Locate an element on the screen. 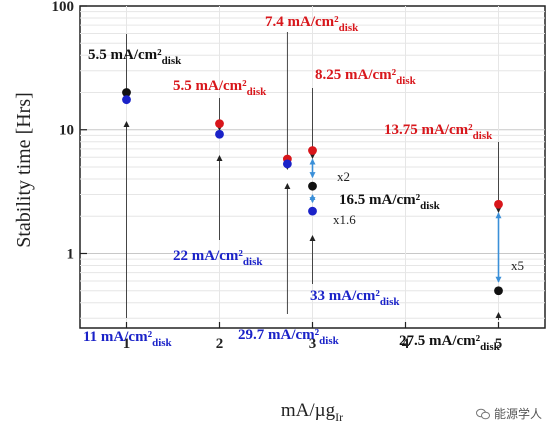  annotation-label: 11 mA/cm²disk is located at coordinates (128, 339).